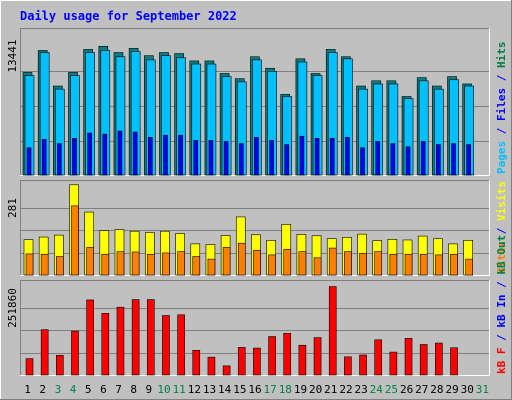 This screenshot has width=512, height=400. I want to click on x-tick-label: 22, so click(345, 389).